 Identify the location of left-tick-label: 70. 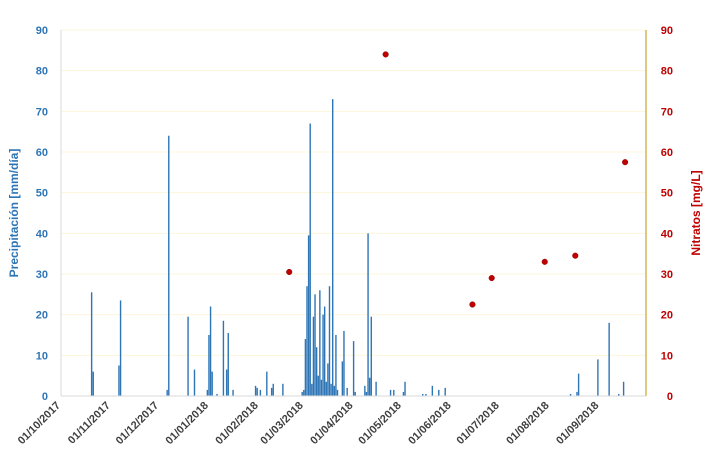
(42, 112).